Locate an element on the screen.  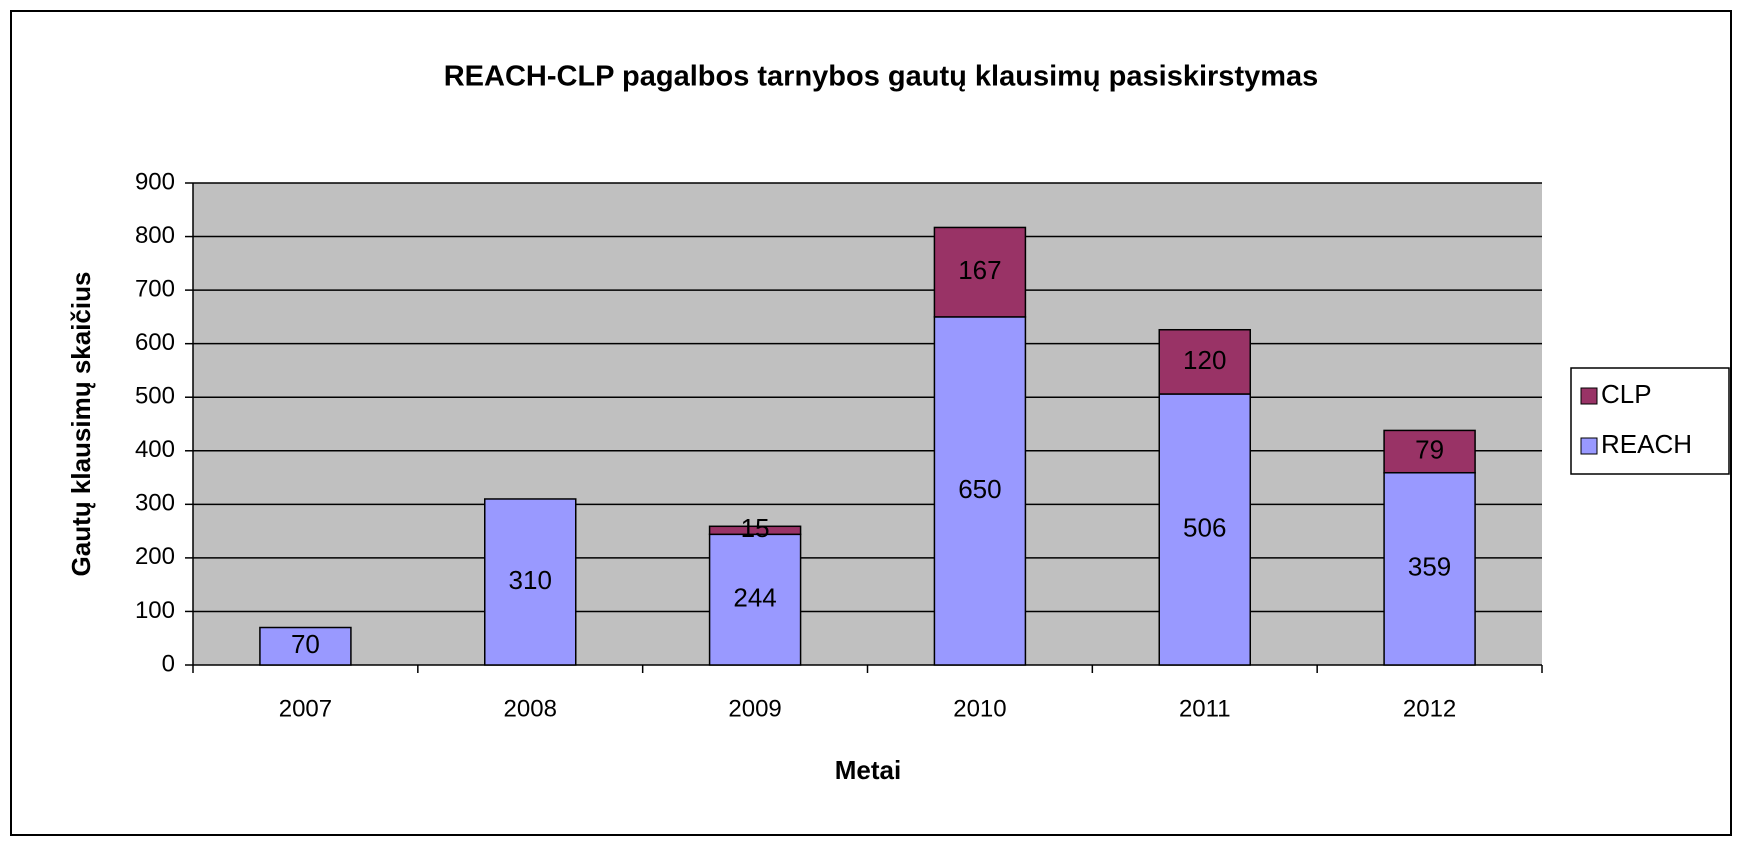
data-label: 506 is located at coordinates (1204, 527).